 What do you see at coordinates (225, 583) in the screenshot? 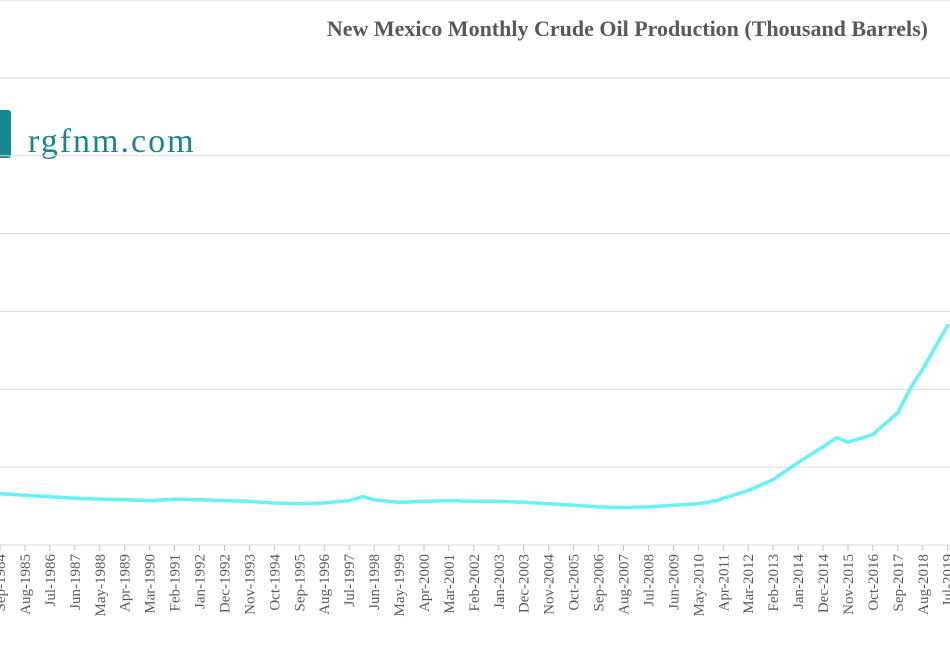
I see `x-tick-label: Dec-1992` at bounding box center [225, 583].